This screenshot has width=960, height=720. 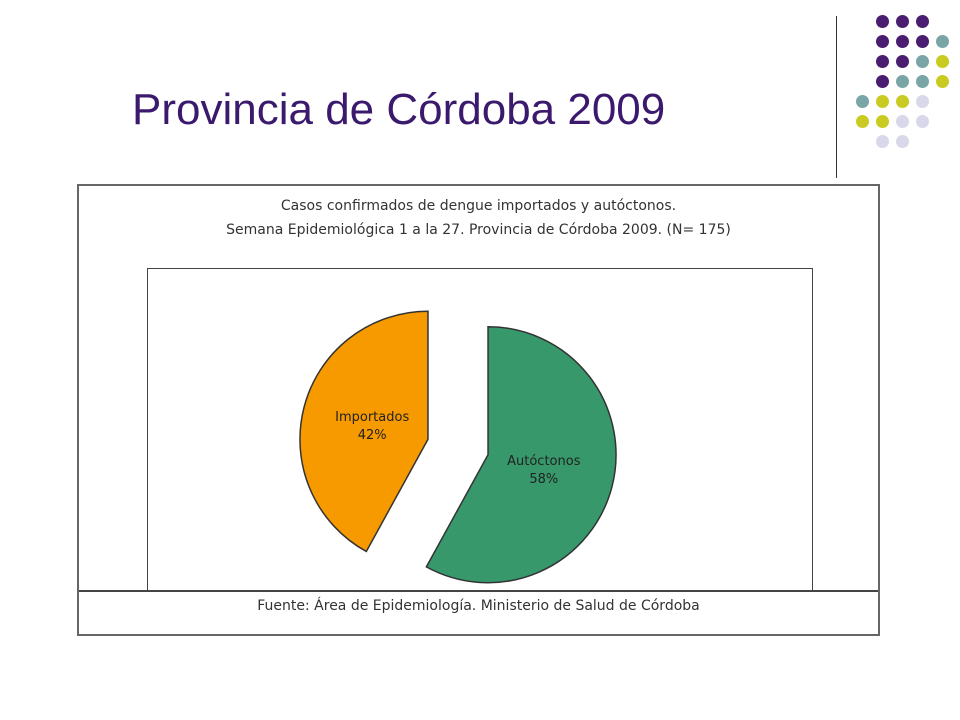 What do you see at coordinates (478, 591) in the screenshot?
I see `footer-divider` at bounding box center [478, 591].